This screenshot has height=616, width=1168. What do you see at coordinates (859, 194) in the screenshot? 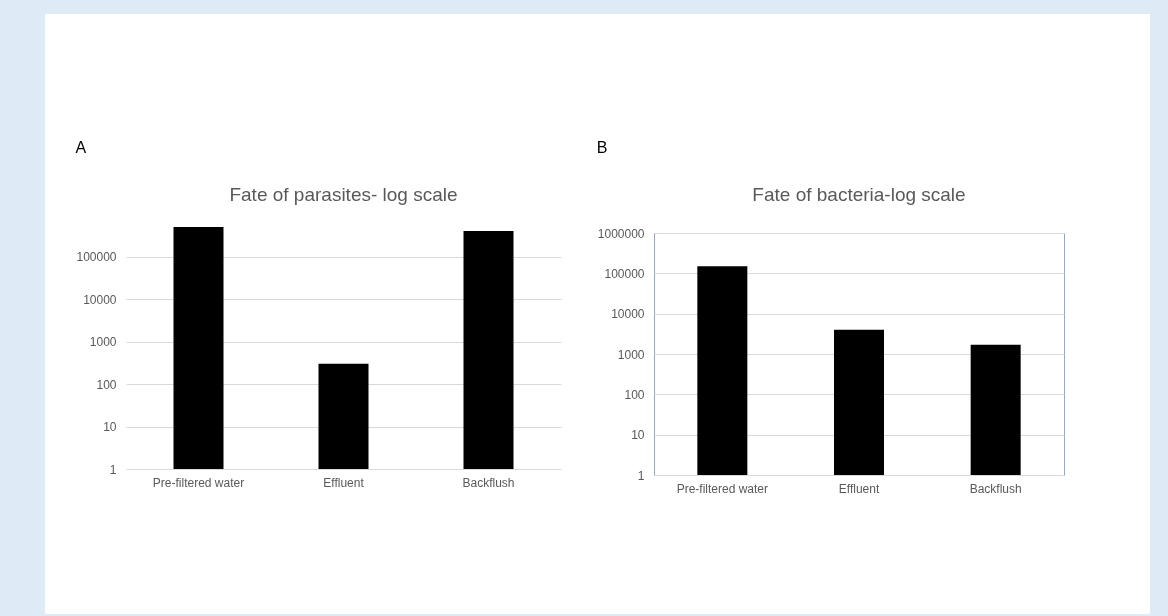
I see `chart-title: Fate of bacteria-log scale` at bounding box center [859, 194].